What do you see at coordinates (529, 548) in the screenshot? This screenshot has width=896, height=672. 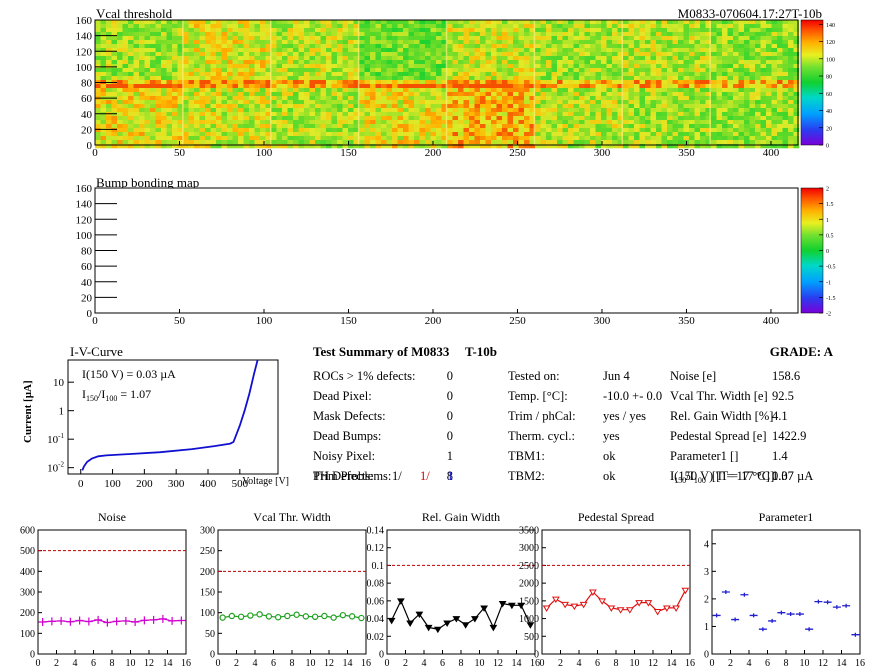 I see `y-tick-label: 3000` at bounding box center [529, 548].